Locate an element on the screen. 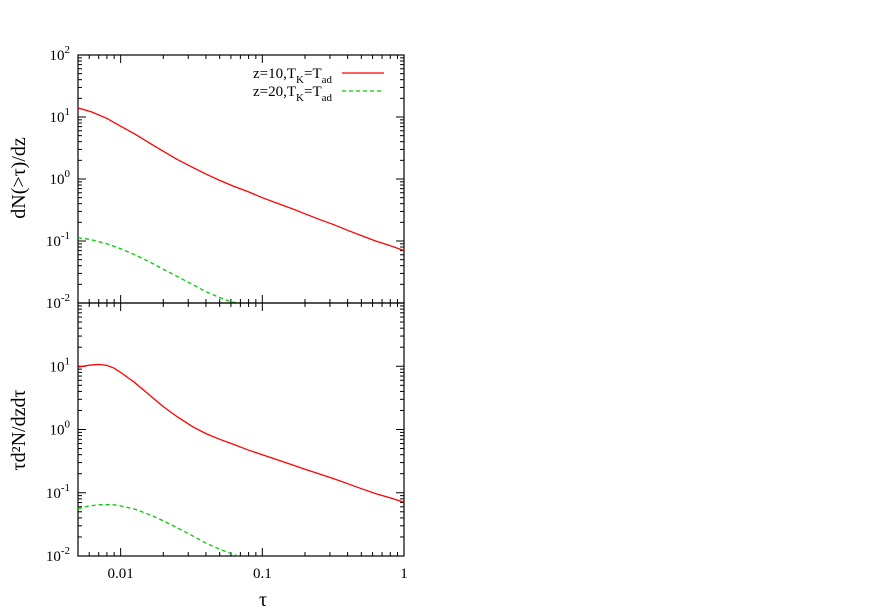 The width and height of the screenshot is (872, 610). top-y-axis-title: dN(>τ)/dz is located at coordinates (19, 178).